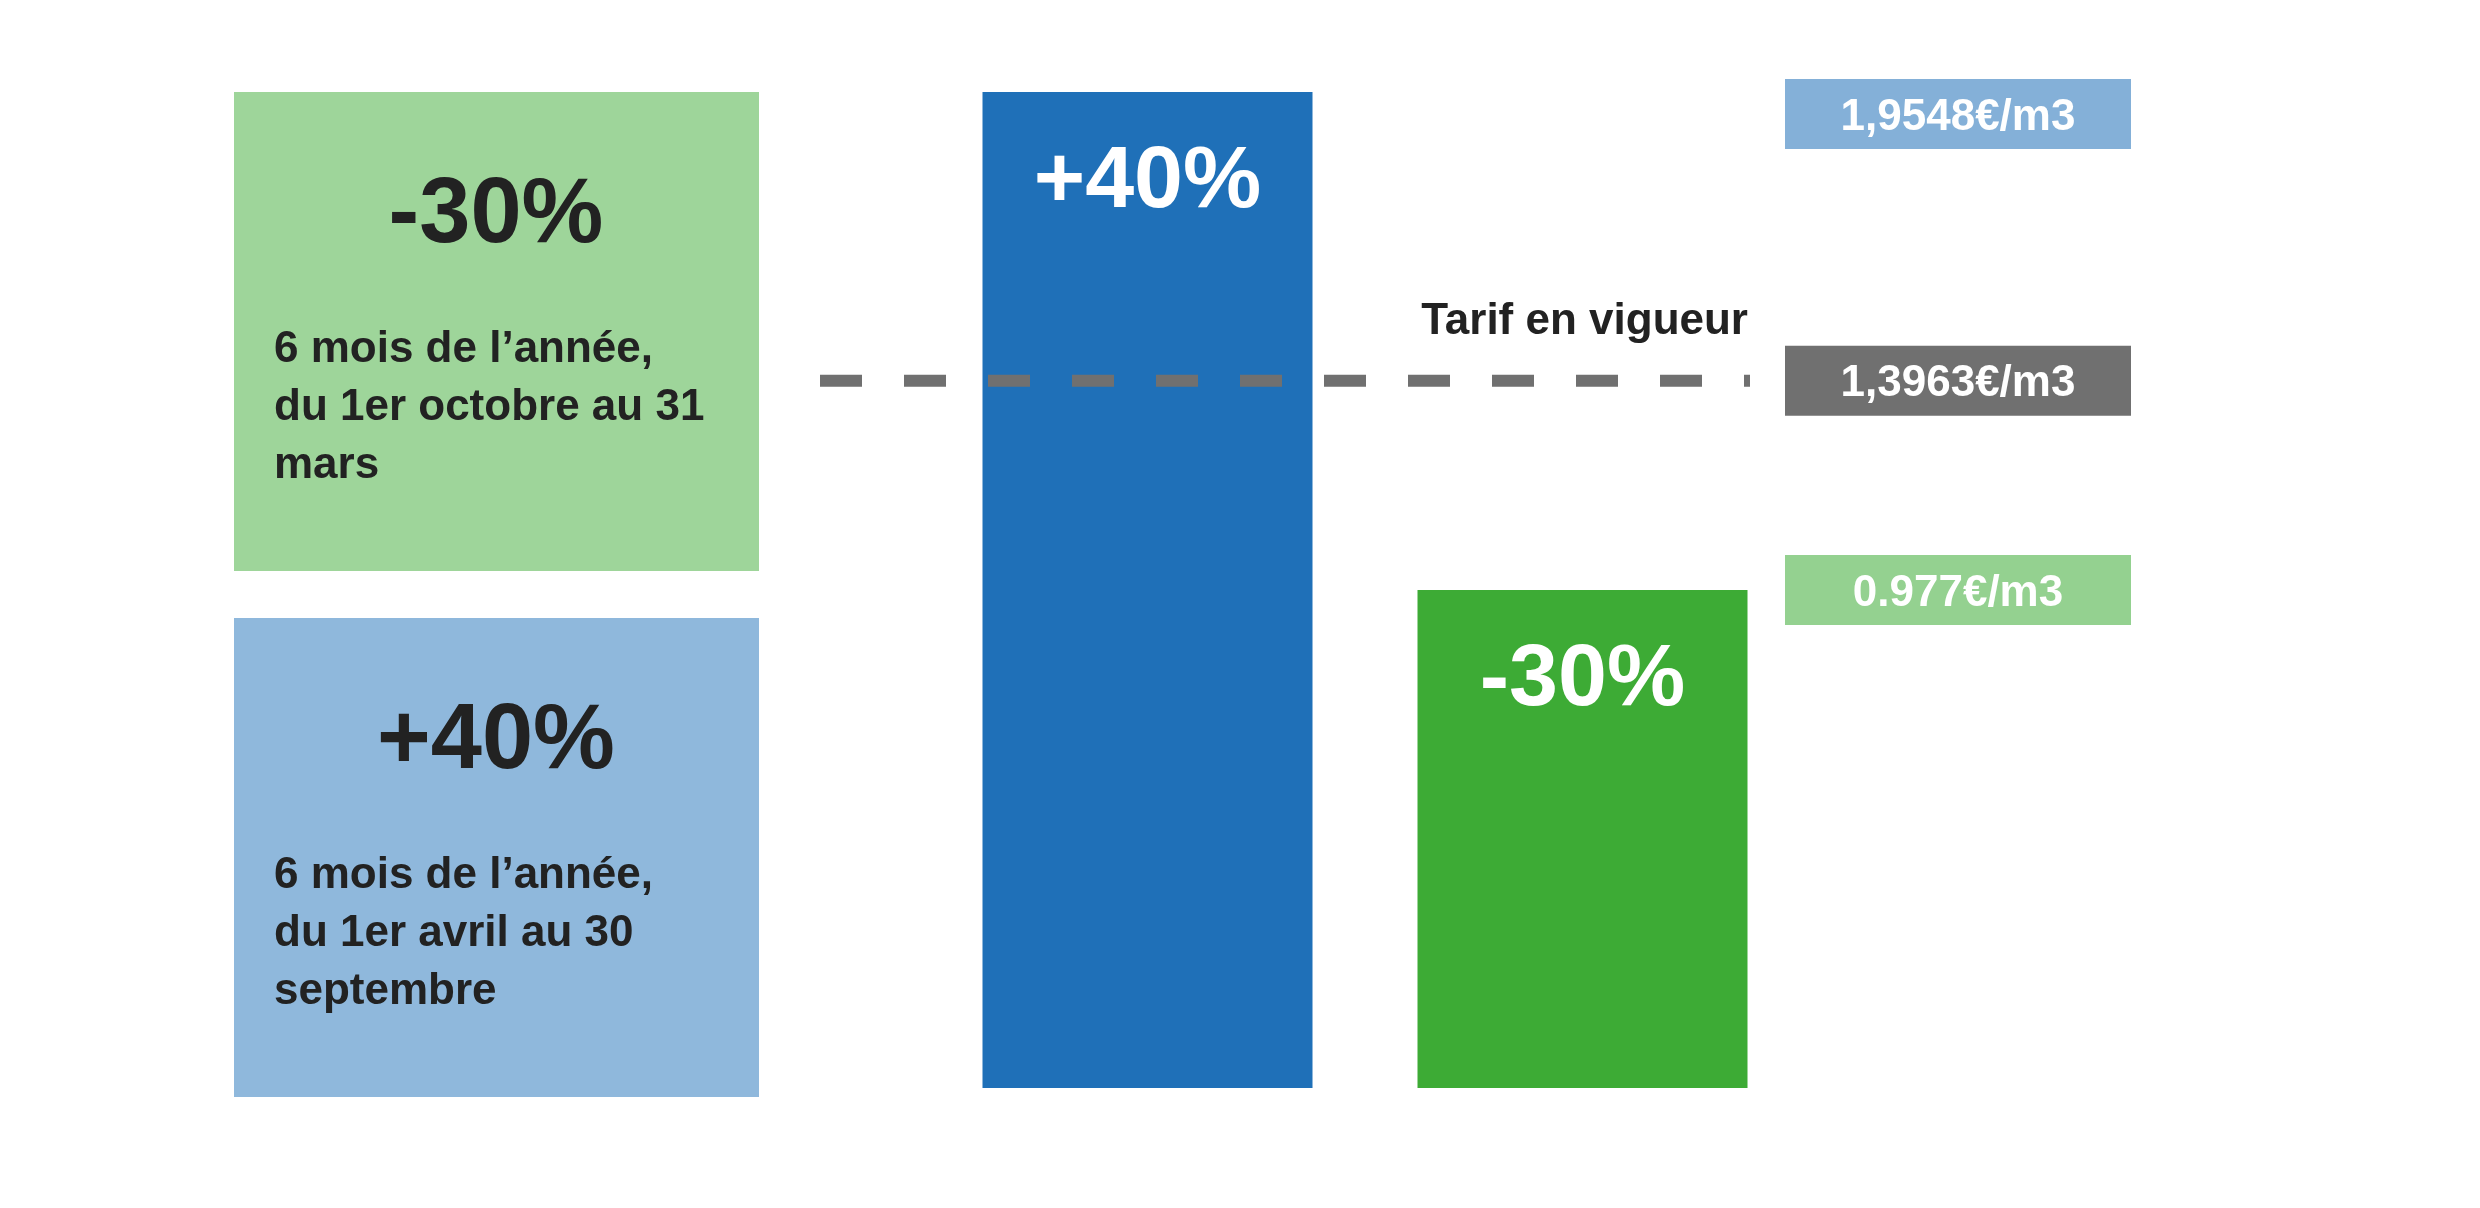 Image resolution: width=2480 pixels, height=1208 pixels. I want to click on ref-line-label: Tarif en vigueur, so click(1584, 319).